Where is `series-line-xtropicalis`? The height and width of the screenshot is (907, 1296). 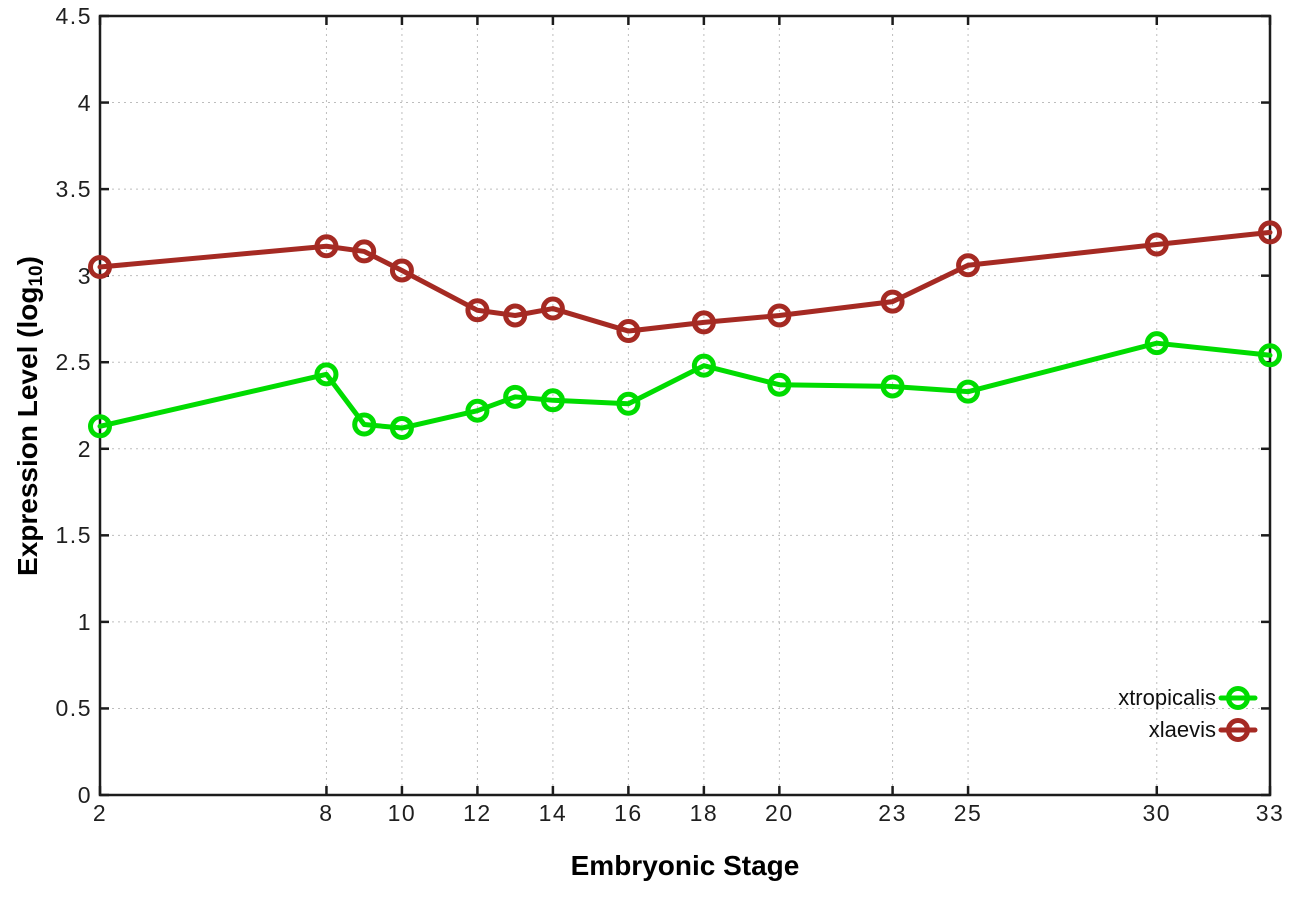 series-line-xtropicalis is located at coordinates (685, 385).